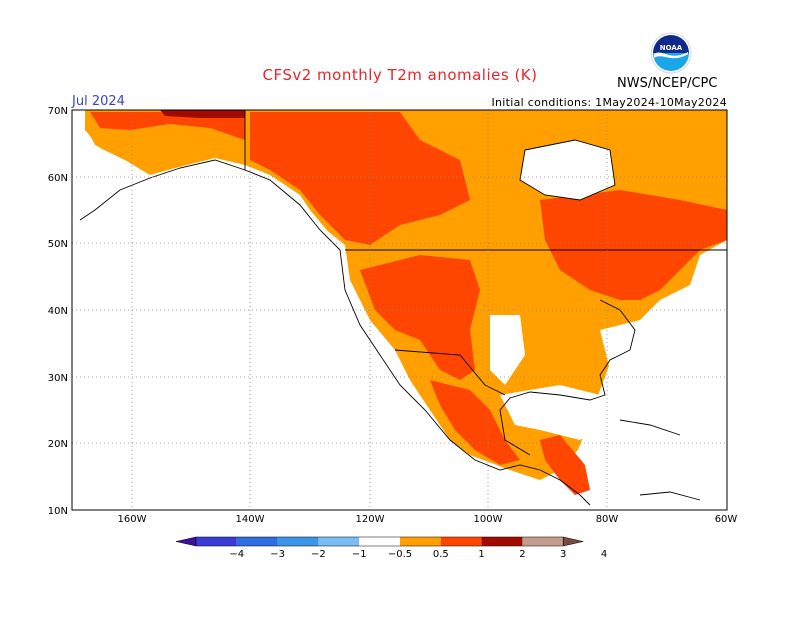 The image size is (800, 618). I want to click on colorbar-label: 4, so click(604, 554).